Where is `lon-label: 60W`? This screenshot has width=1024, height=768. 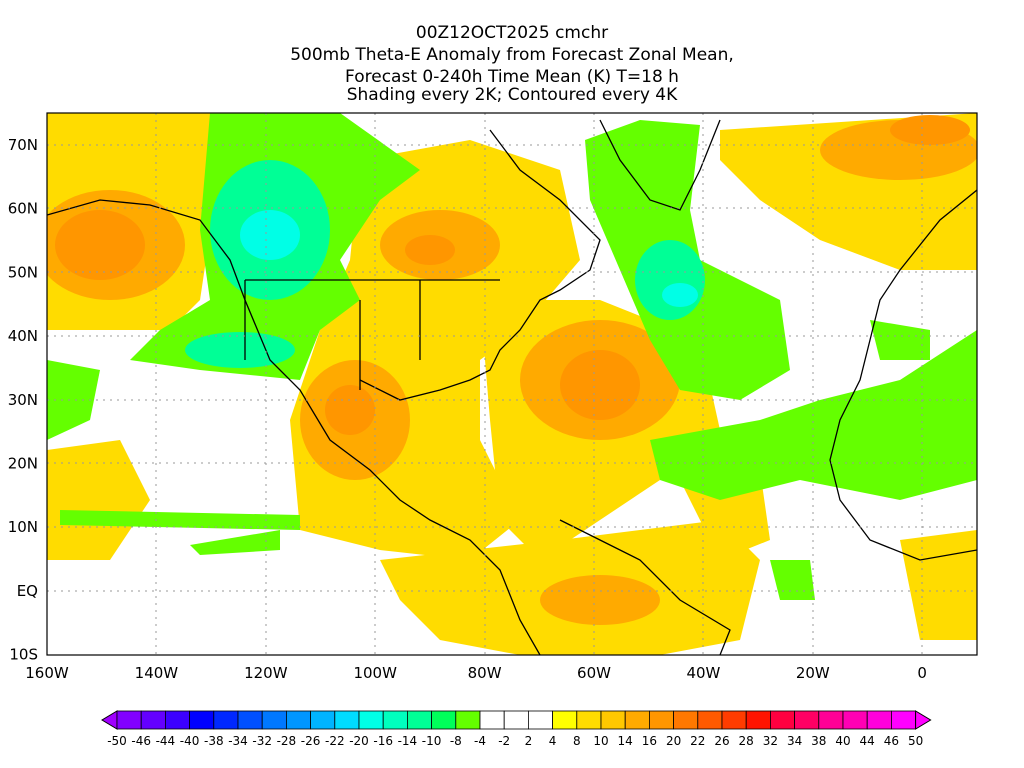
lon-label: 60W is located at coordinates (594, 673).